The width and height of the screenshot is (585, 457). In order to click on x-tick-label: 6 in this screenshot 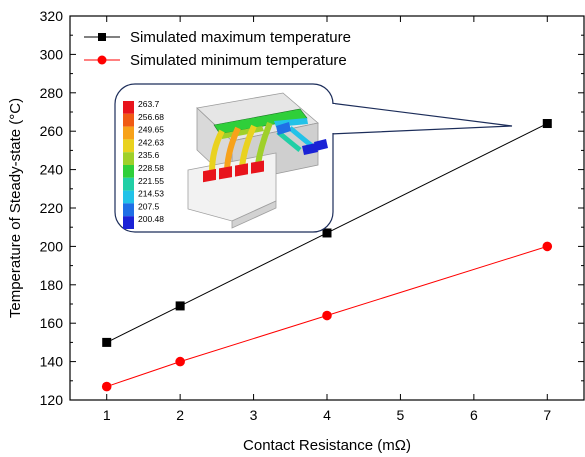, I will do `click(474, 415)`.